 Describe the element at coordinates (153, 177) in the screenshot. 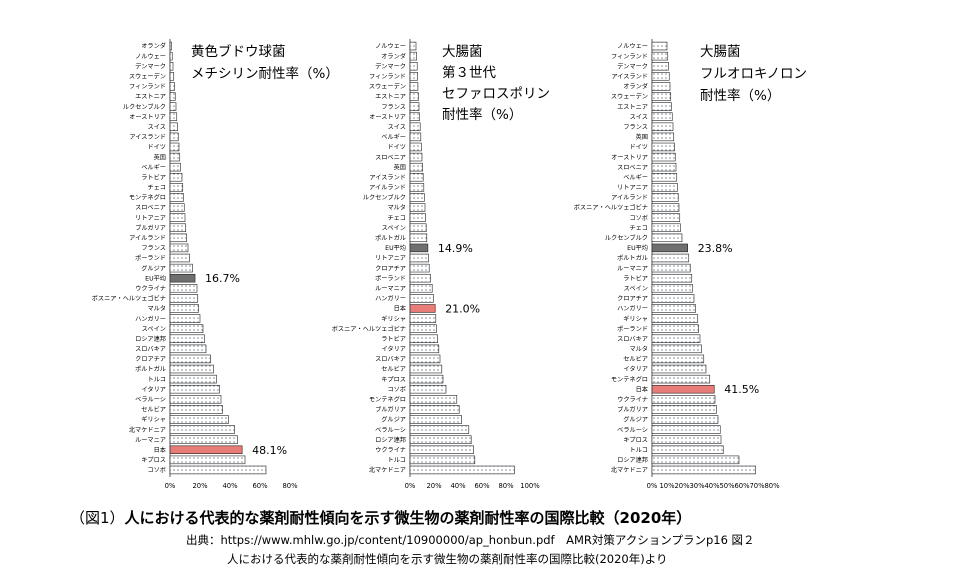

I see `chart-1-category-label: ラトビア` at that location.